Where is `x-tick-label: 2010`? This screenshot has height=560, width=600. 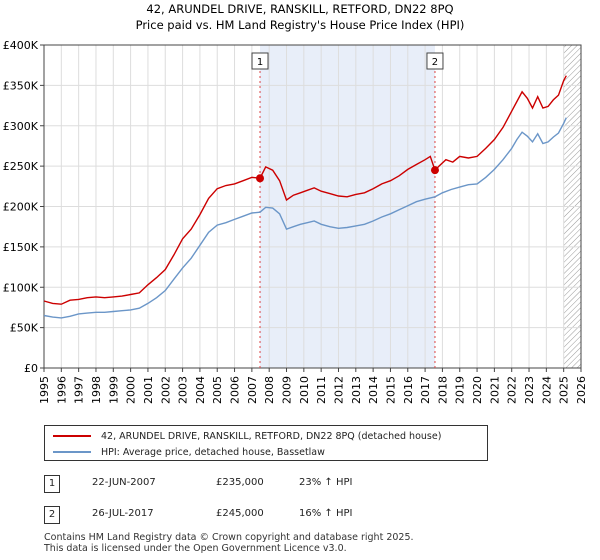 x-tick-label: 2010 is located at coordinates (304, 390).